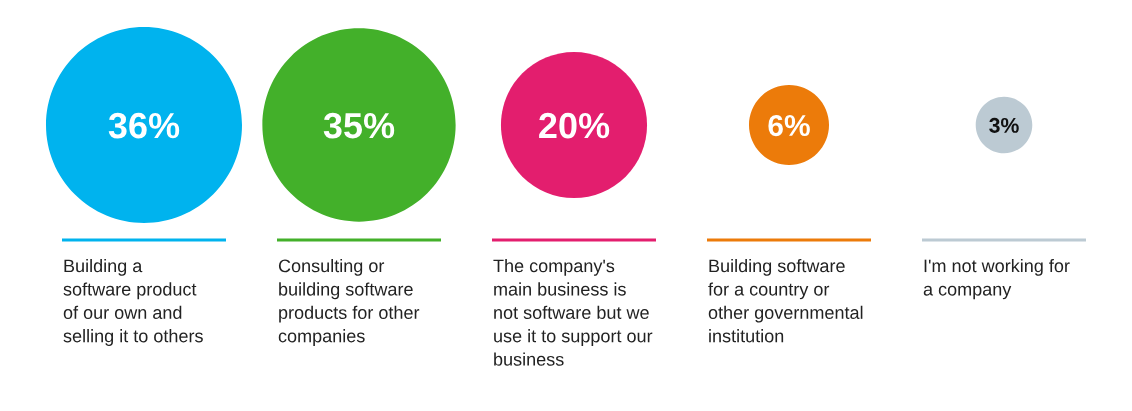 This screenshot has width=1132, height=411. I want to click on category-label: I'm not working for a company, so click(996, 279).